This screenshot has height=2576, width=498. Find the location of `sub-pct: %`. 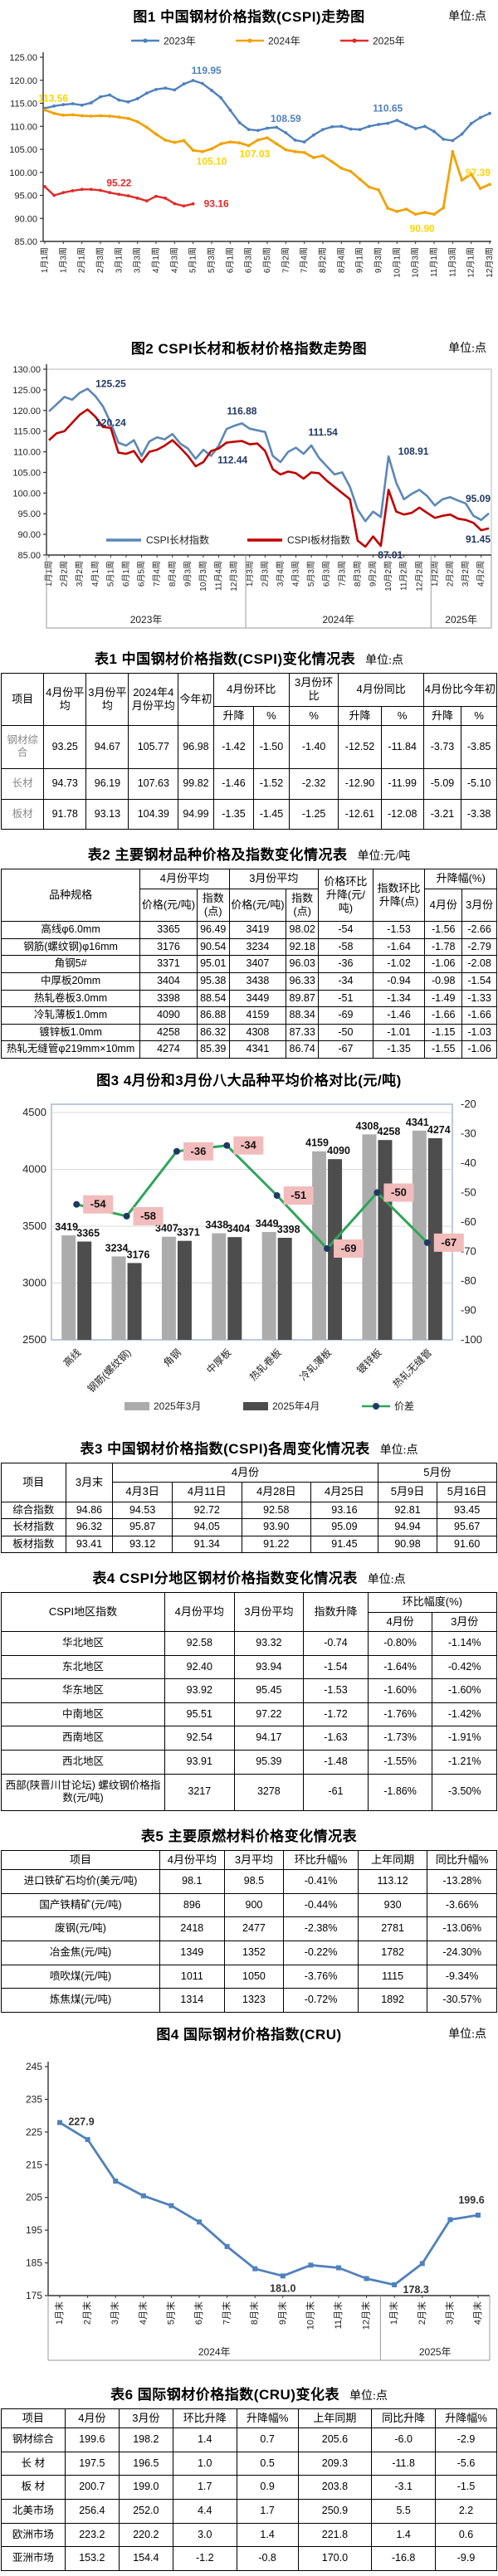

sub-pct: % is located at coordinates (402, 715).